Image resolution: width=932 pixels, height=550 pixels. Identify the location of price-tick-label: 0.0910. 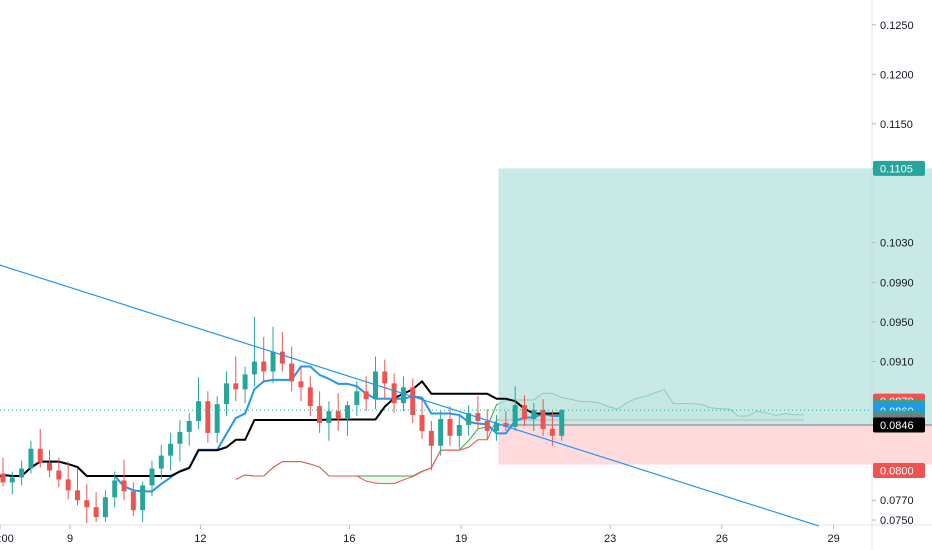
(897, 363).